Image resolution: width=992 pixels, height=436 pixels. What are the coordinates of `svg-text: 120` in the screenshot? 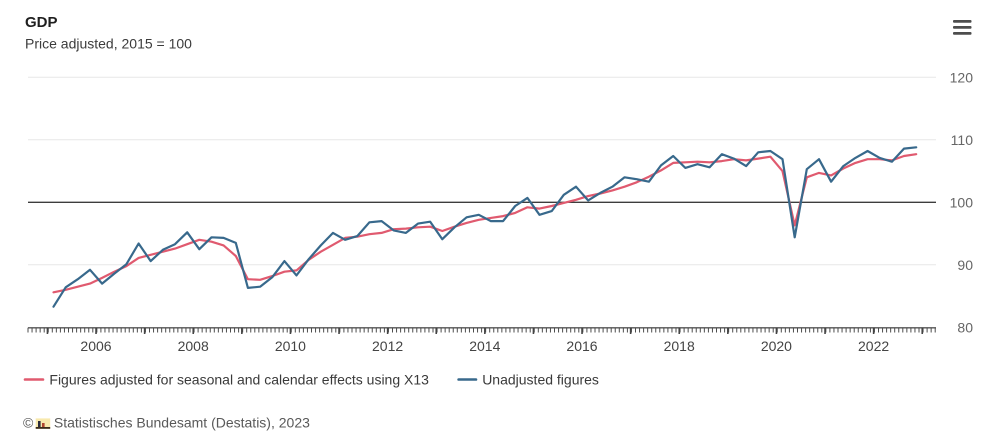 It's located at (962, 77).